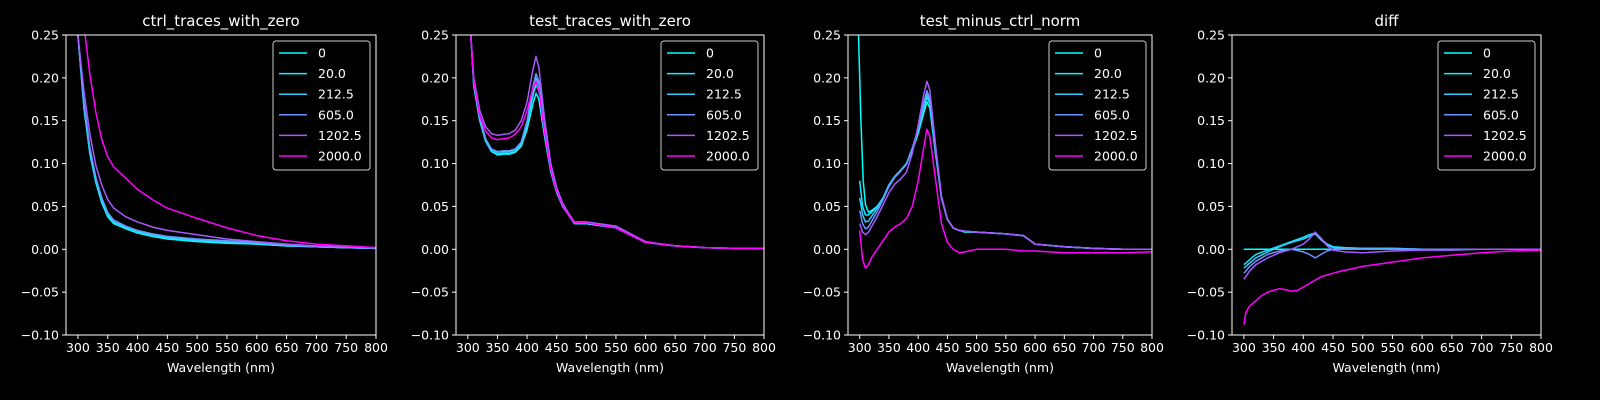 Image resolution: width=1600 pixels, height=400 pixels. What do you see at coordinates (1000, 21) in the screenshot?
I see `chart-title: test_minus_ctrl_norm` at bounding box center [1000, 21].